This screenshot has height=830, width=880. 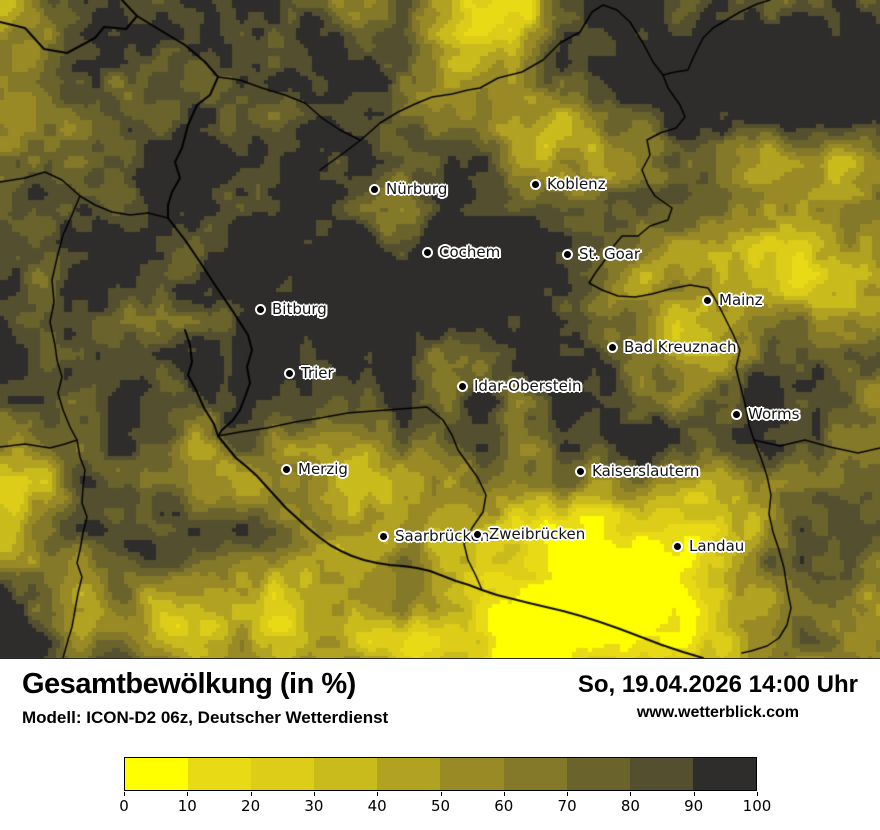 What do you see at coordinates (717, 684) in the screenshot?
I see `forecast-datetime: So, 19.04.2026 14:00 Uhr` at bounding box center [717, 684].